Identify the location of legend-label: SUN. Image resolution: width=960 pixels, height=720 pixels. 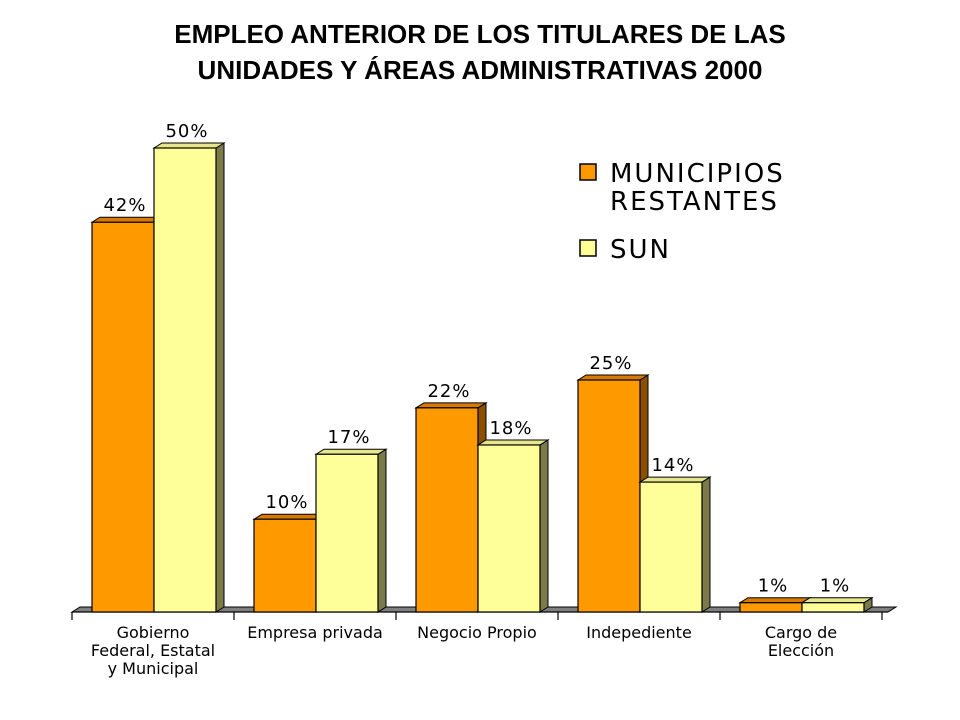
(640, 250).